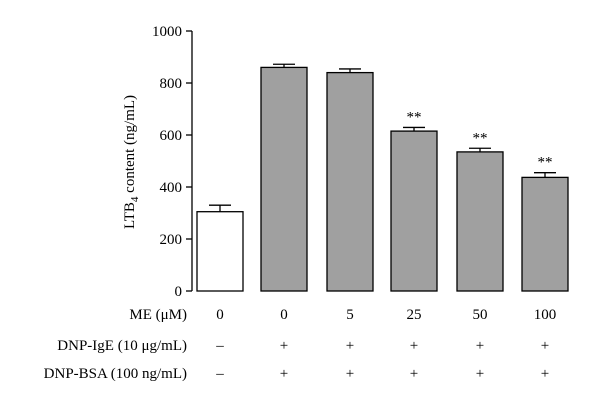 The height and width of the screenshot is (403, 600). I want to click on y-tick-label: 600, so click(171, 136).